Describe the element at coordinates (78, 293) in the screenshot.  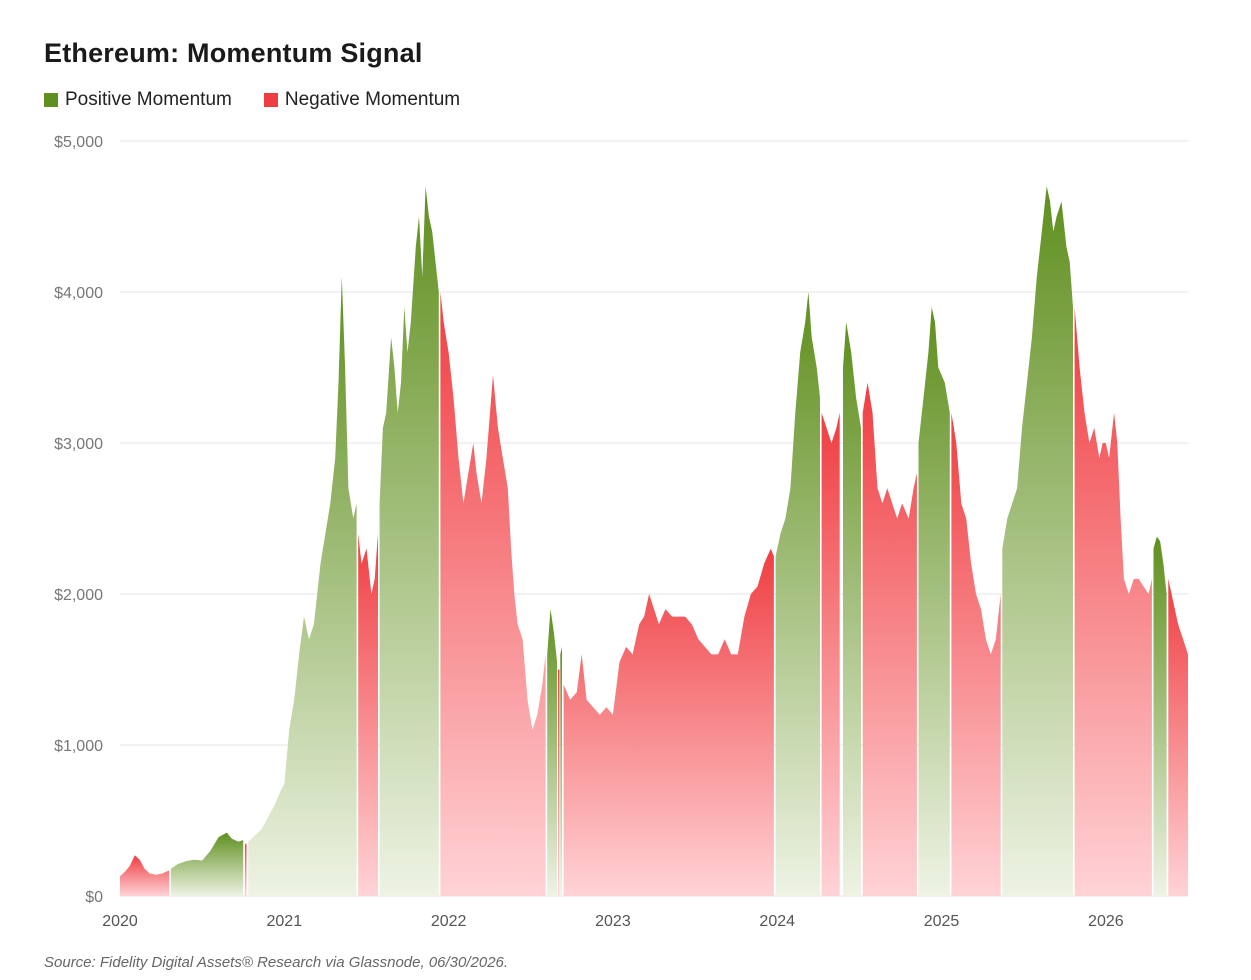
I see `y-tick-label-4: $4,000` at that location.